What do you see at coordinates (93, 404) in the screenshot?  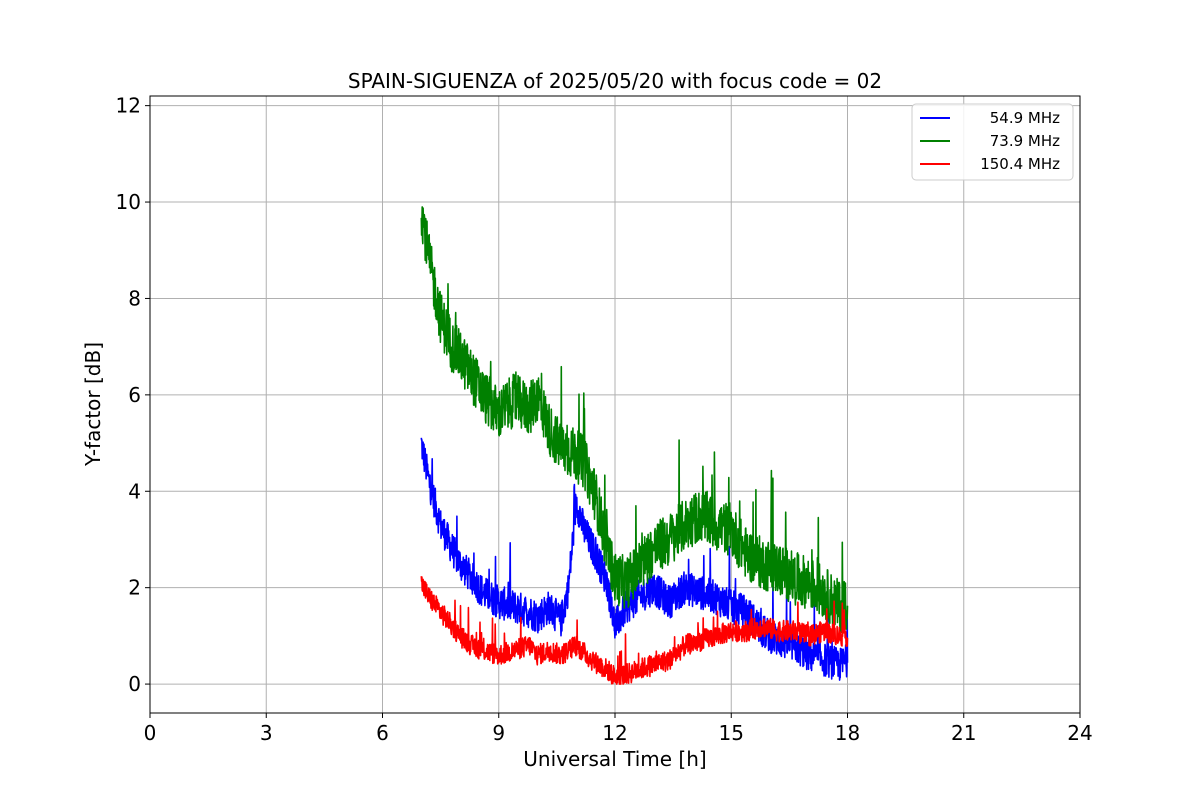 I see `y-axis-label: Y-factor [dB]` at bounding box center [93, 404].